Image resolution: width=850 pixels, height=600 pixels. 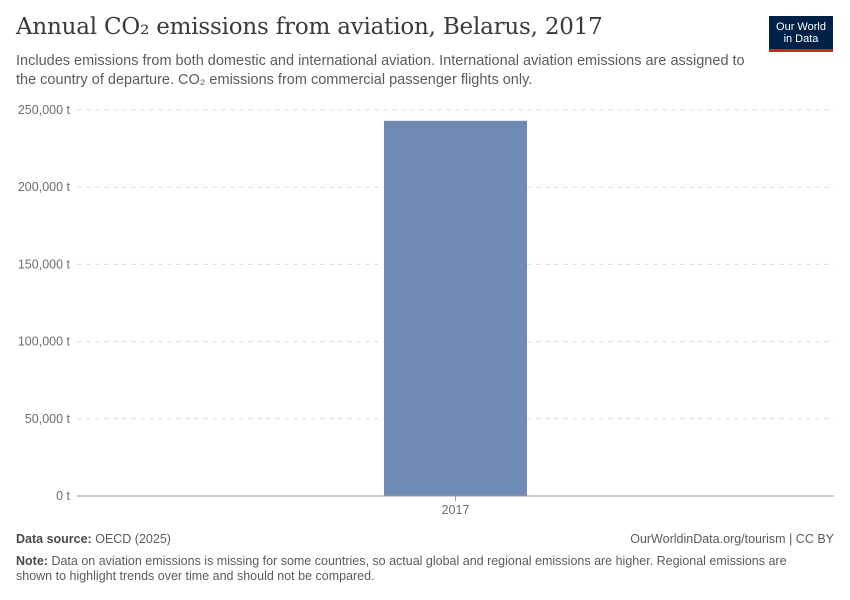 I want to click on data-source: Data source: OECD (2025), so click(x=425, y=539).